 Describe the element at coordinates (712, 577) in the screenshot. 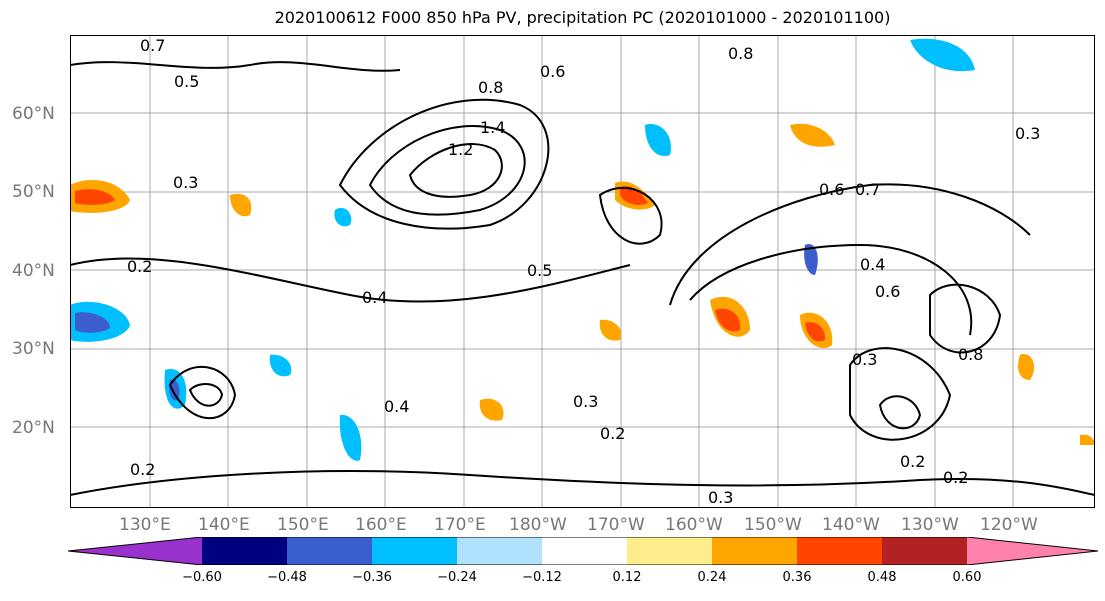

I see `colorbar-tick-label: 0.24` at that location.